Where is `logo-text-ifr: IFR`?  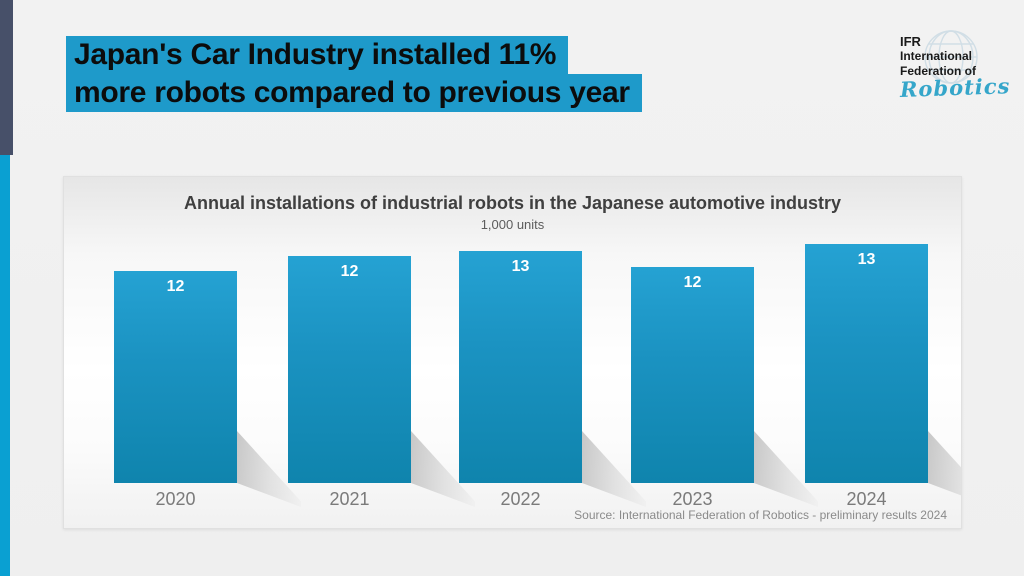
logo-text-ifr: IFR is located at coordinates (910, 41).